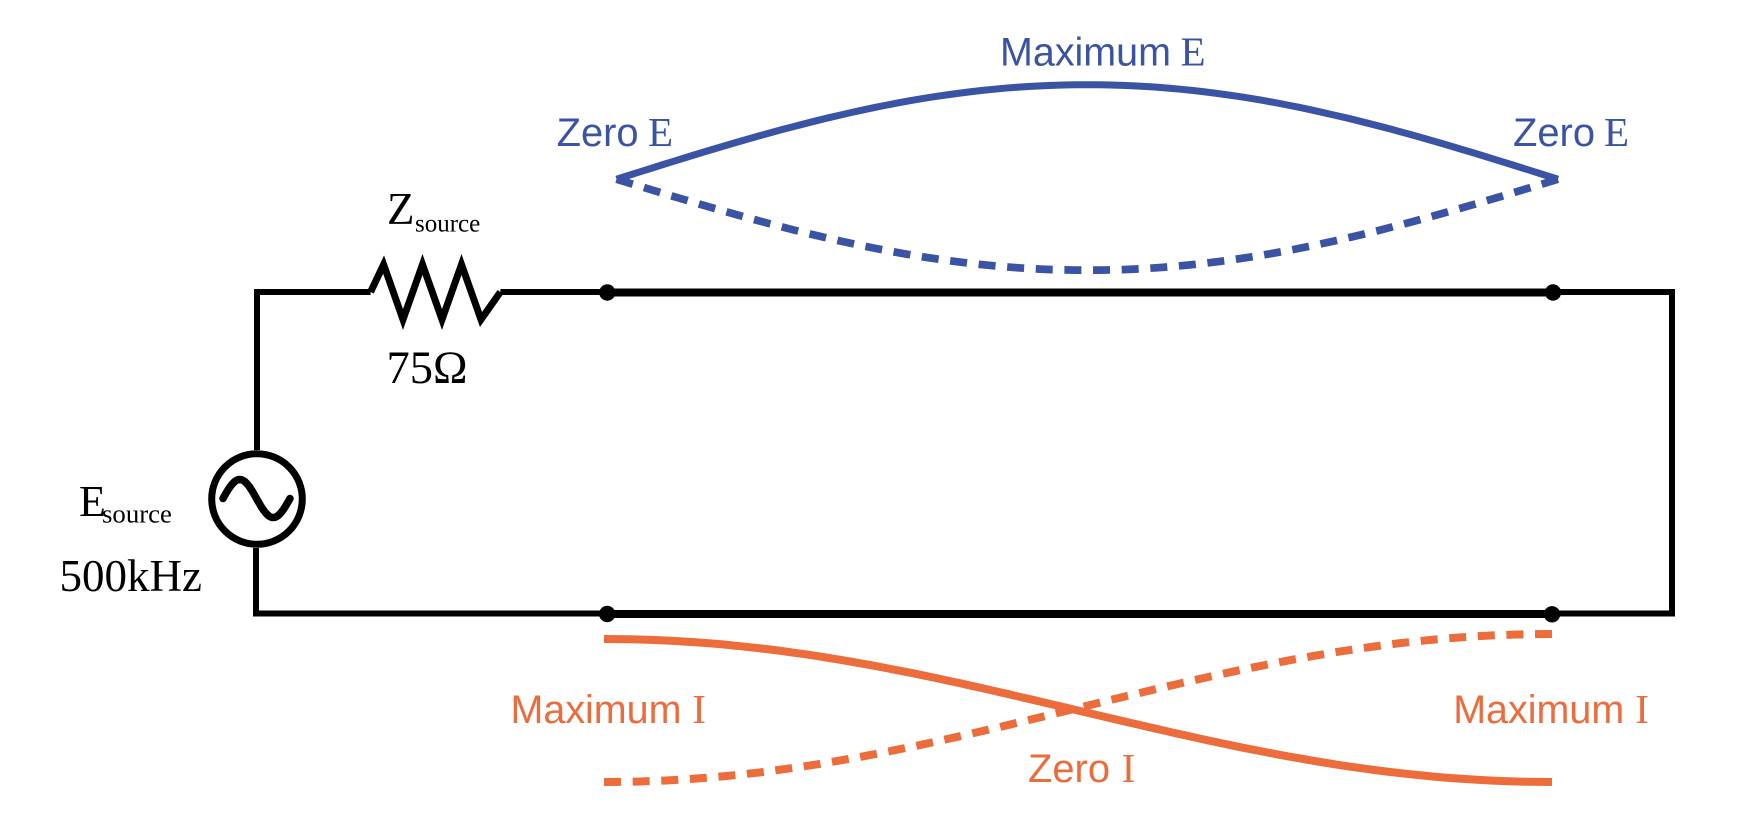 This screenshot has height=827, width=1763. Describe the element at coordinates (401, 209) in the screenshot. I see `svg-text: Z` at that location.